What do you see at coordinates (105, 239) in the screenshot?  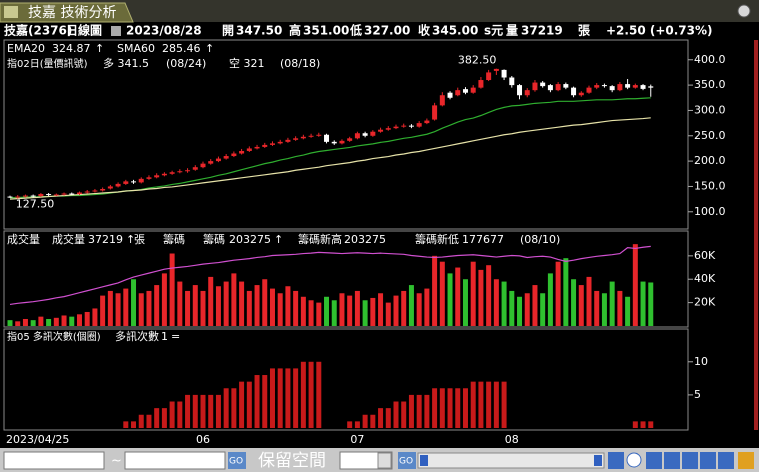 I see `legend-value: 37219` at bounding box center [105, 239].